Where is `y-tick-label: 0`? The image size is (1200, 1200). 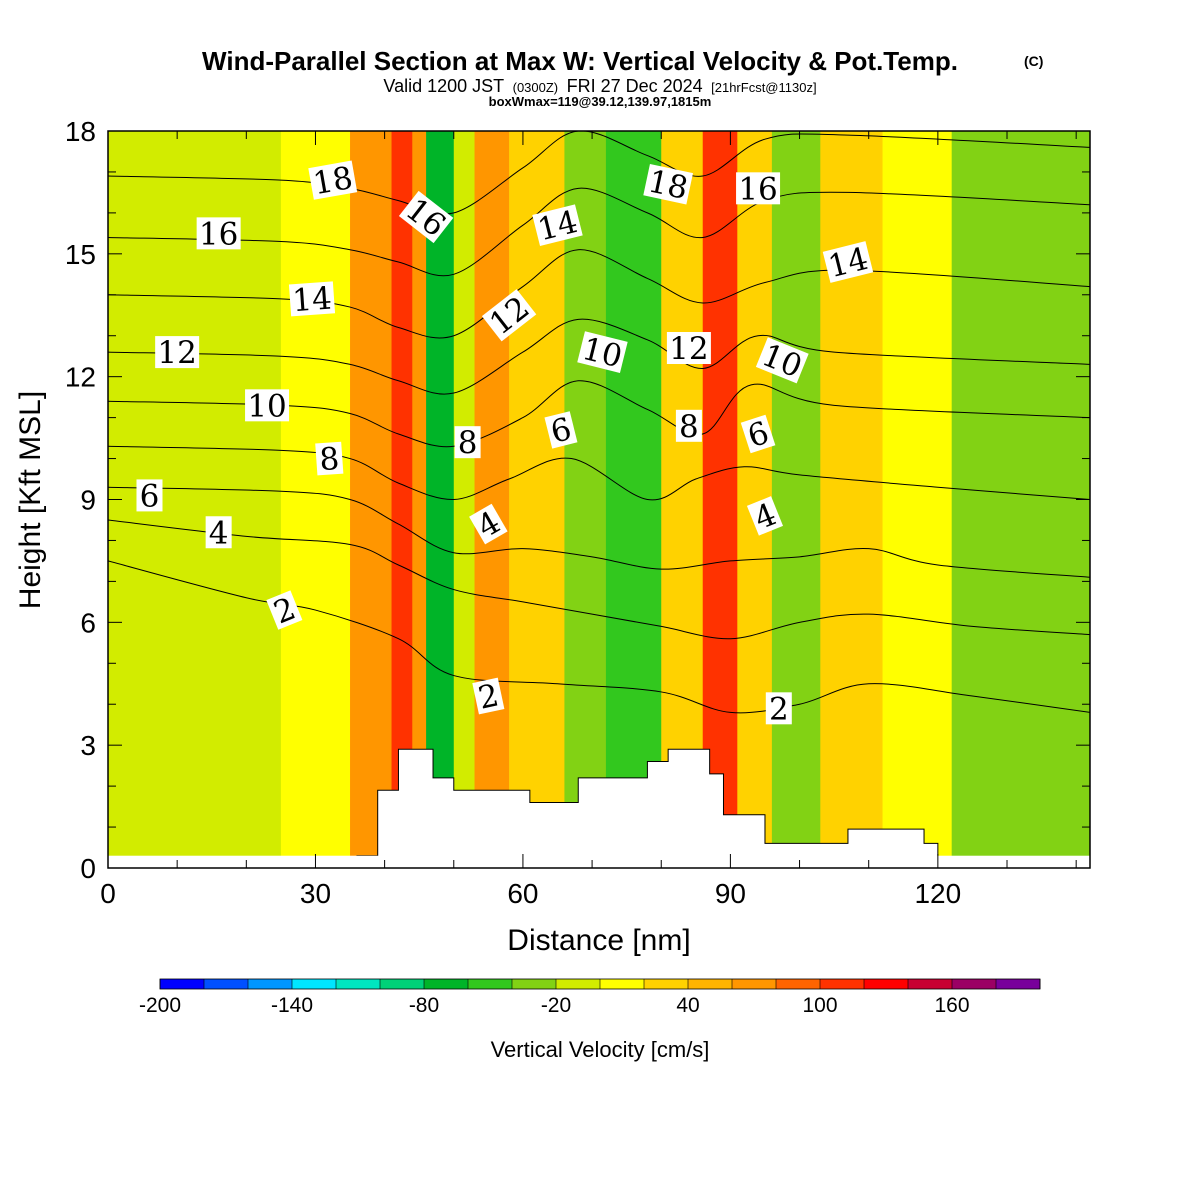 y-tick-label: 0 is located at coordinates (88, 868).